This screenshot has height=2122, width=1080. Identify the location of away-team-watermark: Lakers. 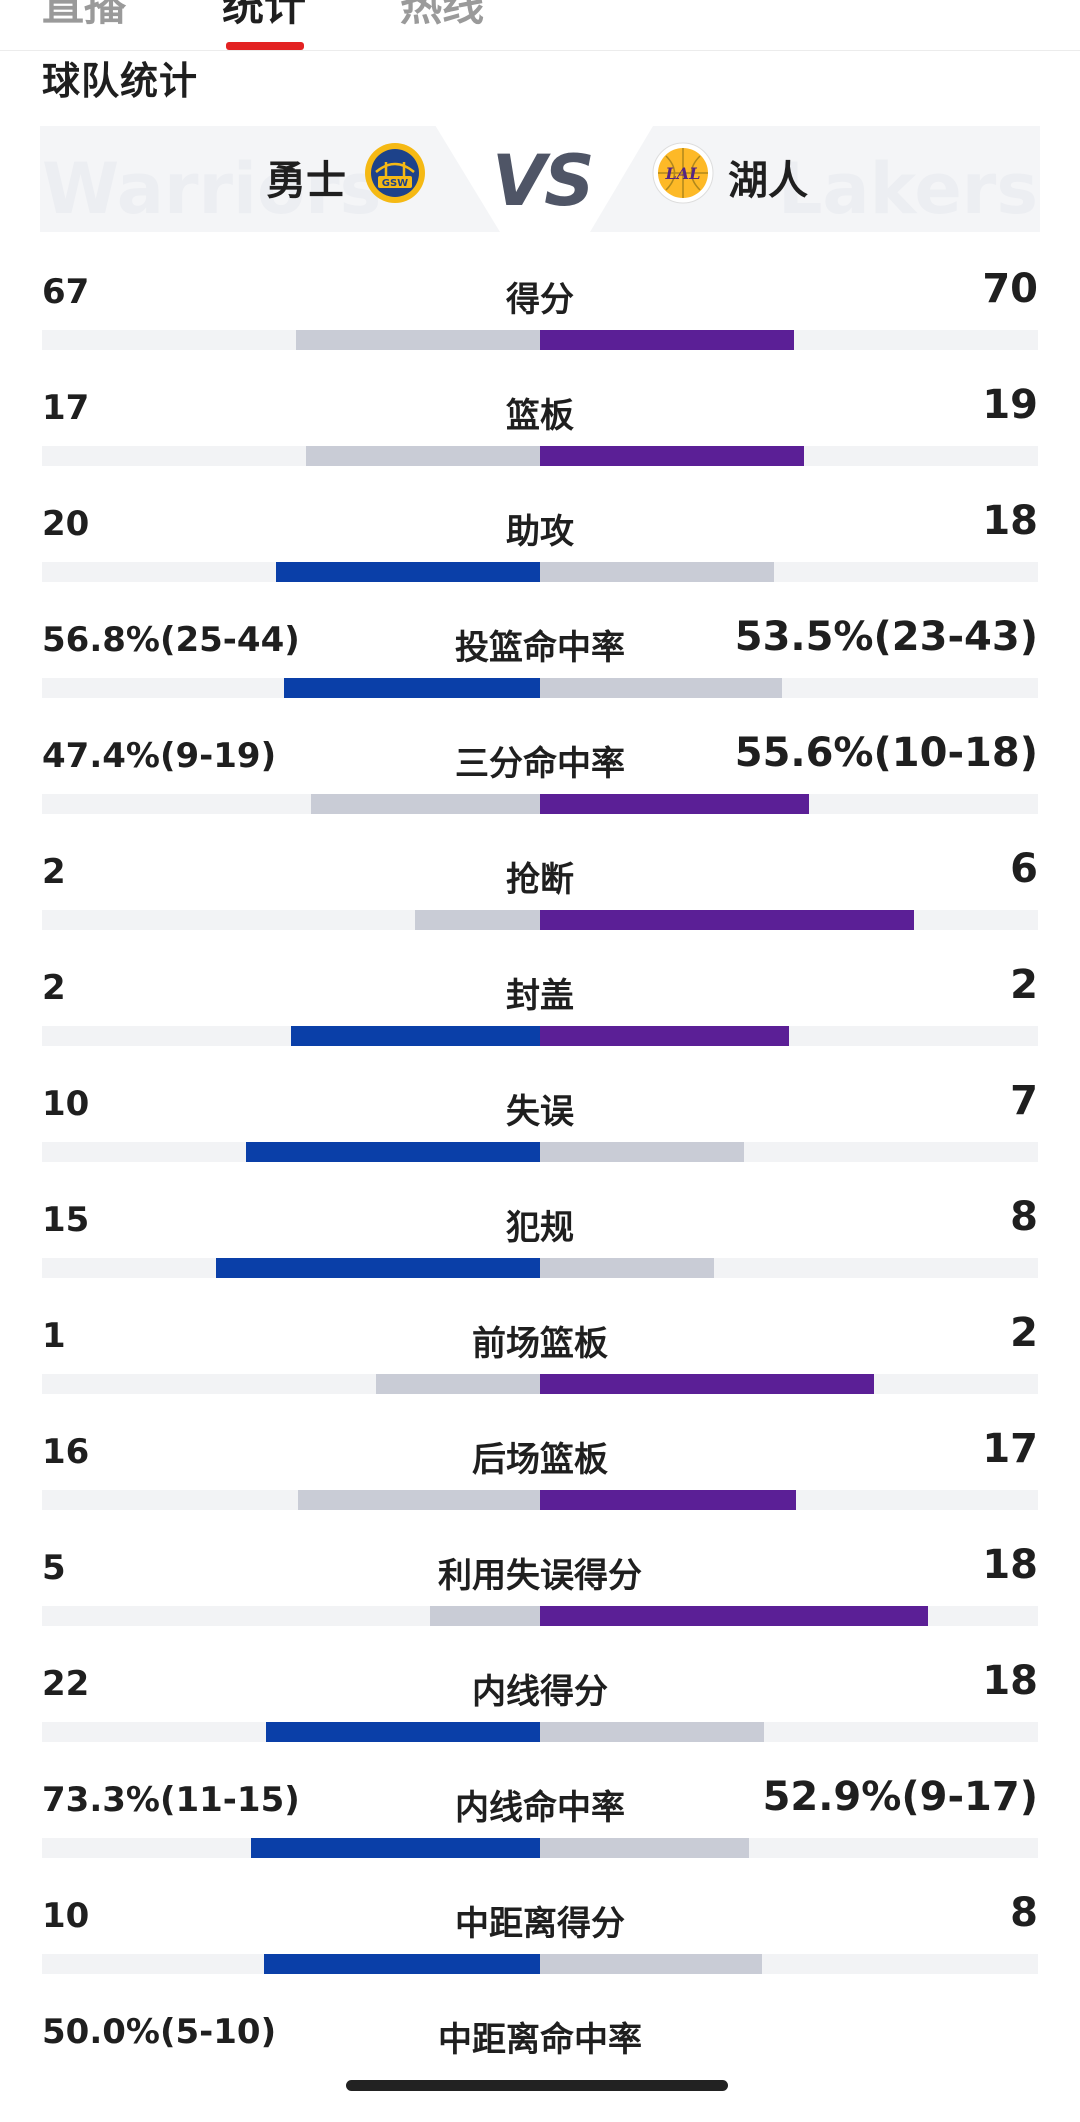
(907, 189).